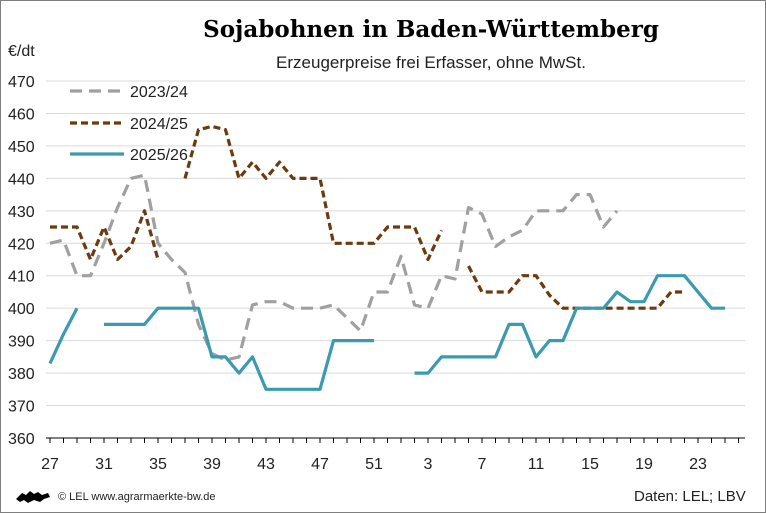 The width and height of the screenshot is (766, 513). I want to click on chart-title: Sojabohnen in Baden-Württemberg, so click(431, 29).